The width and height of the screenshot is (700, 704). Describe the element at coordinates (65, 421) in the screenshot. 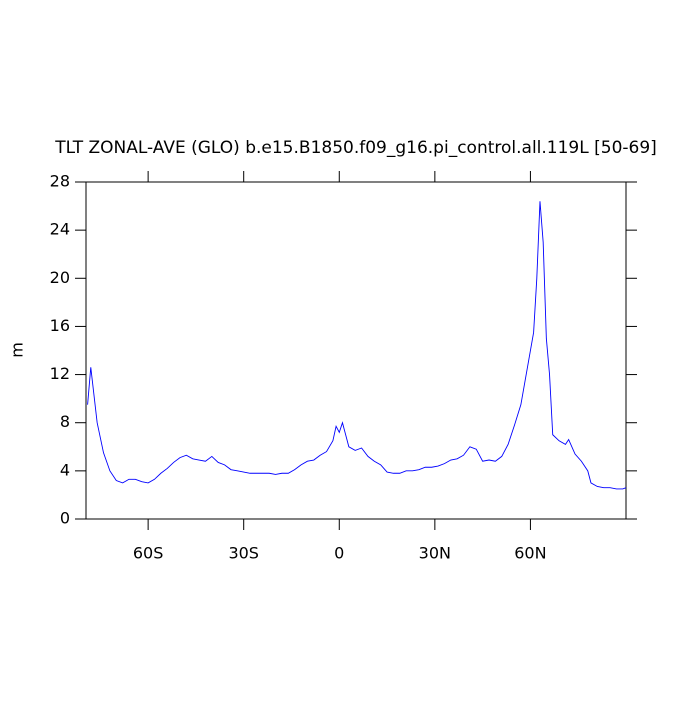

I see `y-tick-label: 8` at that location.